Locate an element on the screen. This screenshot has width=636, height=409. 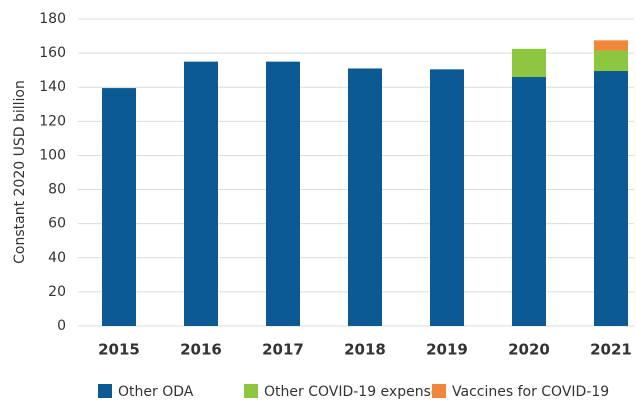
y-tick-label: 60 is located at coordinates (57, 224).